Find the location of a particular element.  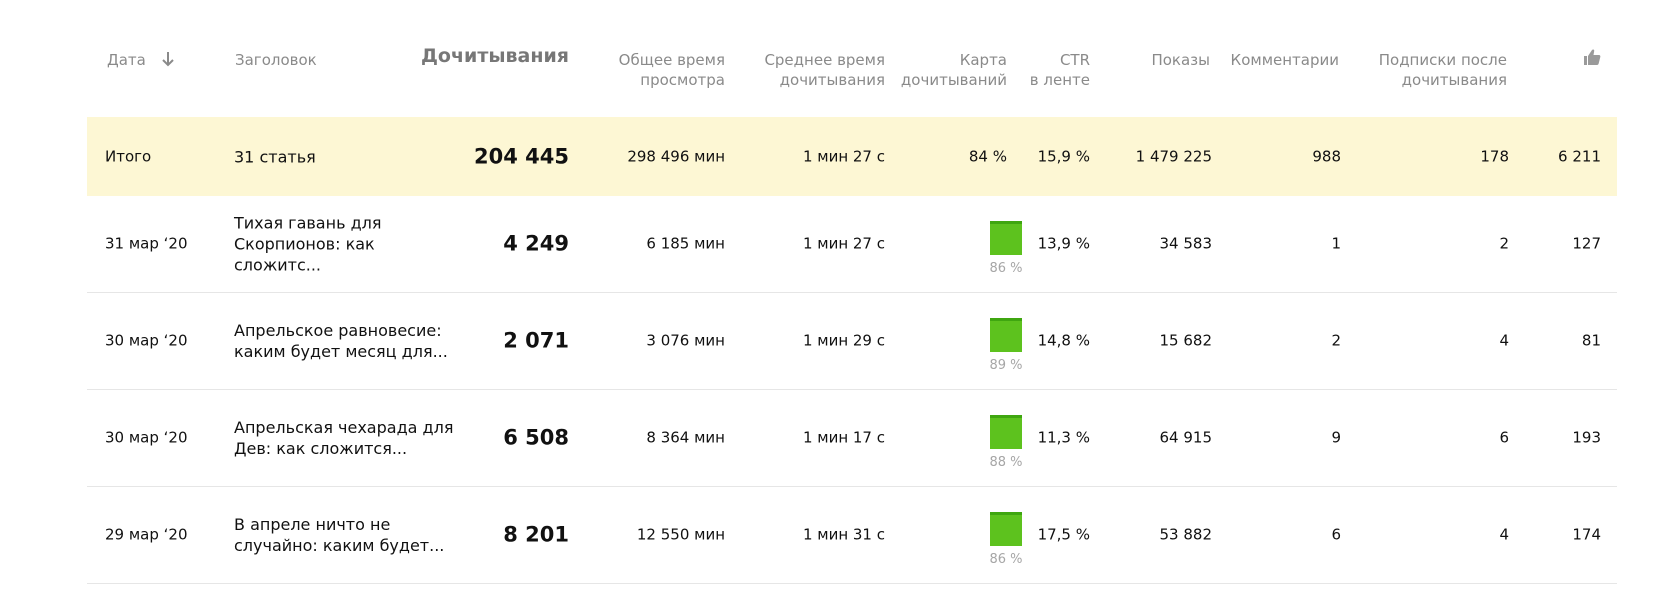

row-subscriptions: 6 is located at coordinates (1504, 437).